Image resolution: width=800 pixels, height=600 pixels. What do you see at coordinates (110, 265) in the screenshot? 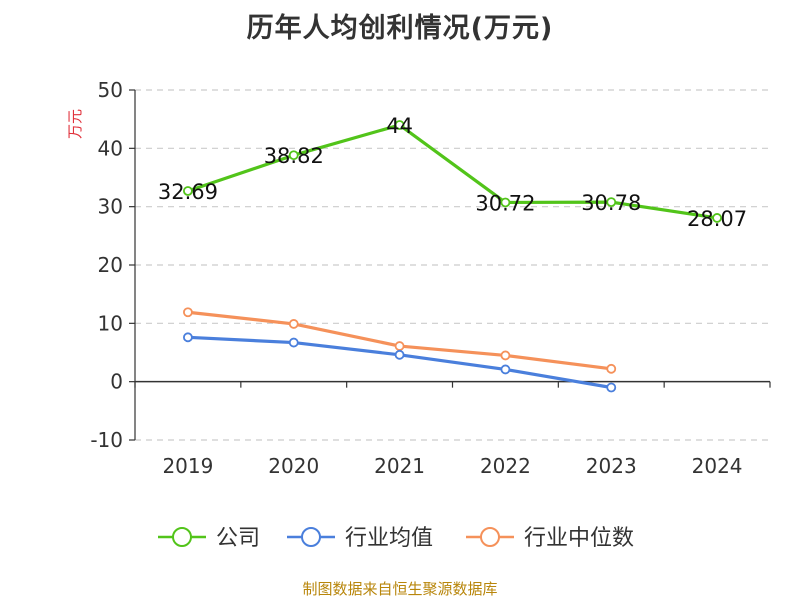
I see `y-tick-label: 20` at bounding box center [110, 265].